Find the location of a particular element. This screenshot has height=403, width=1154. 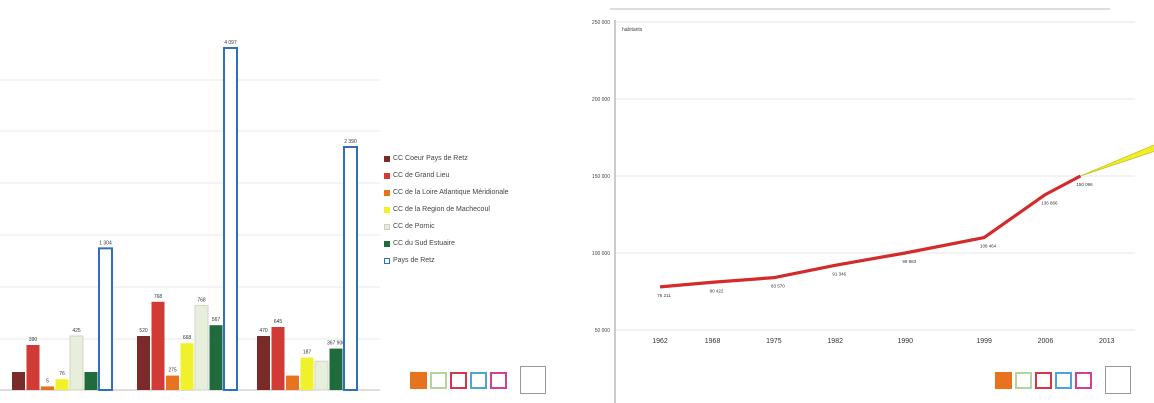

y-tick-label: 50 000 is located at coordinates (603, 331).